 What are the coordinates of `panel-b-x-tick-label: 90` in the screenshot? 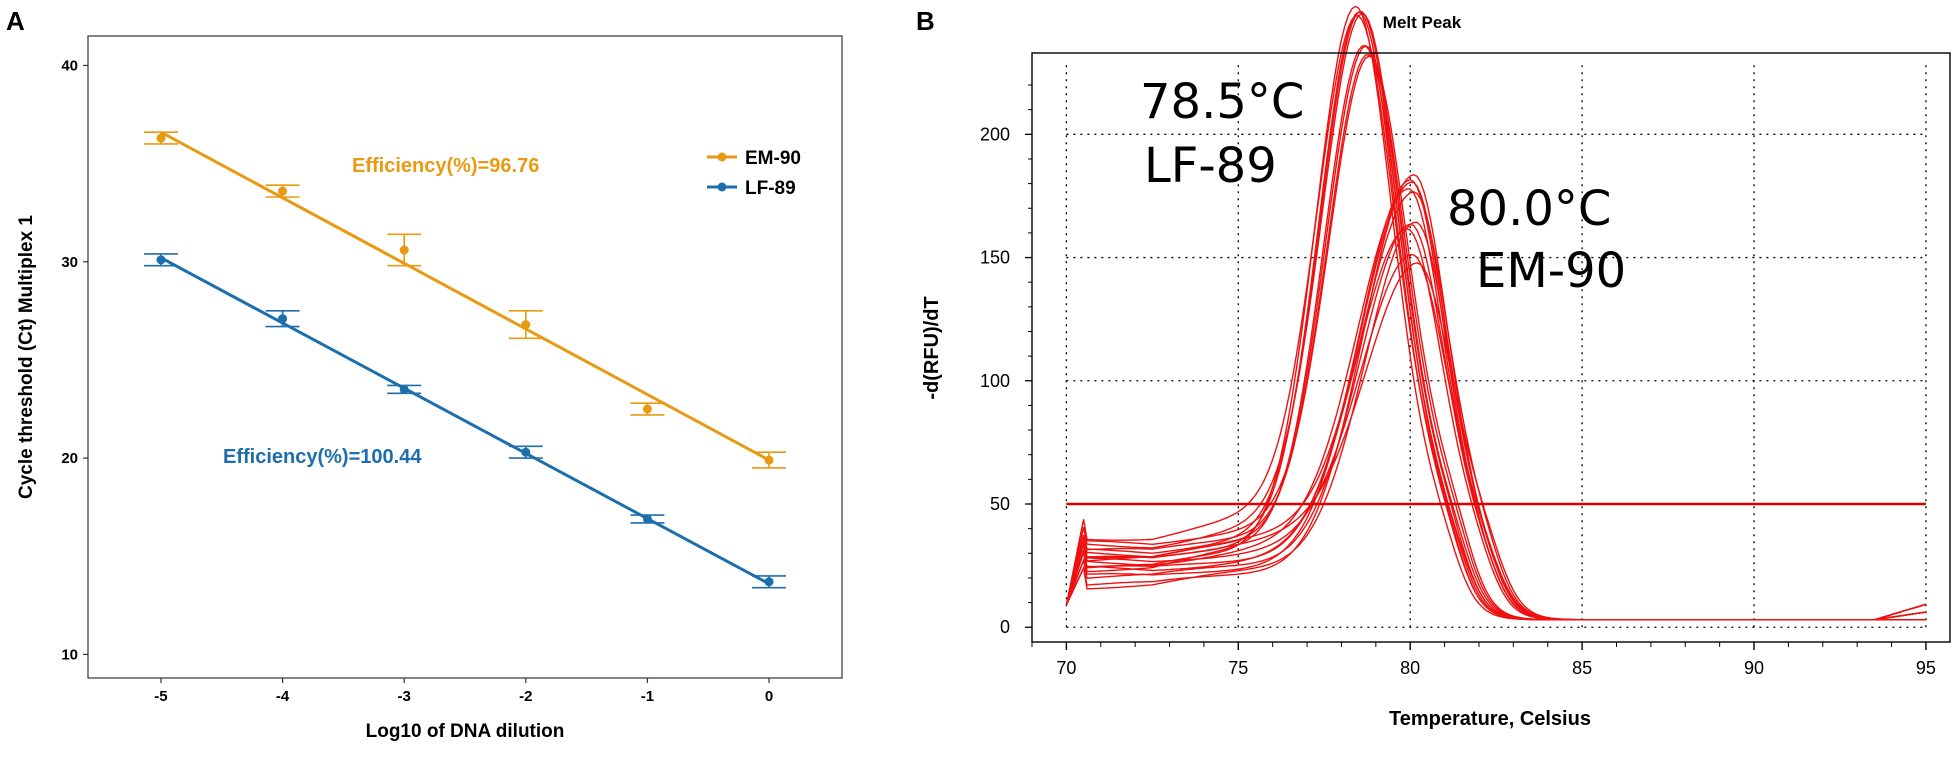 It's located at (1754, 668).